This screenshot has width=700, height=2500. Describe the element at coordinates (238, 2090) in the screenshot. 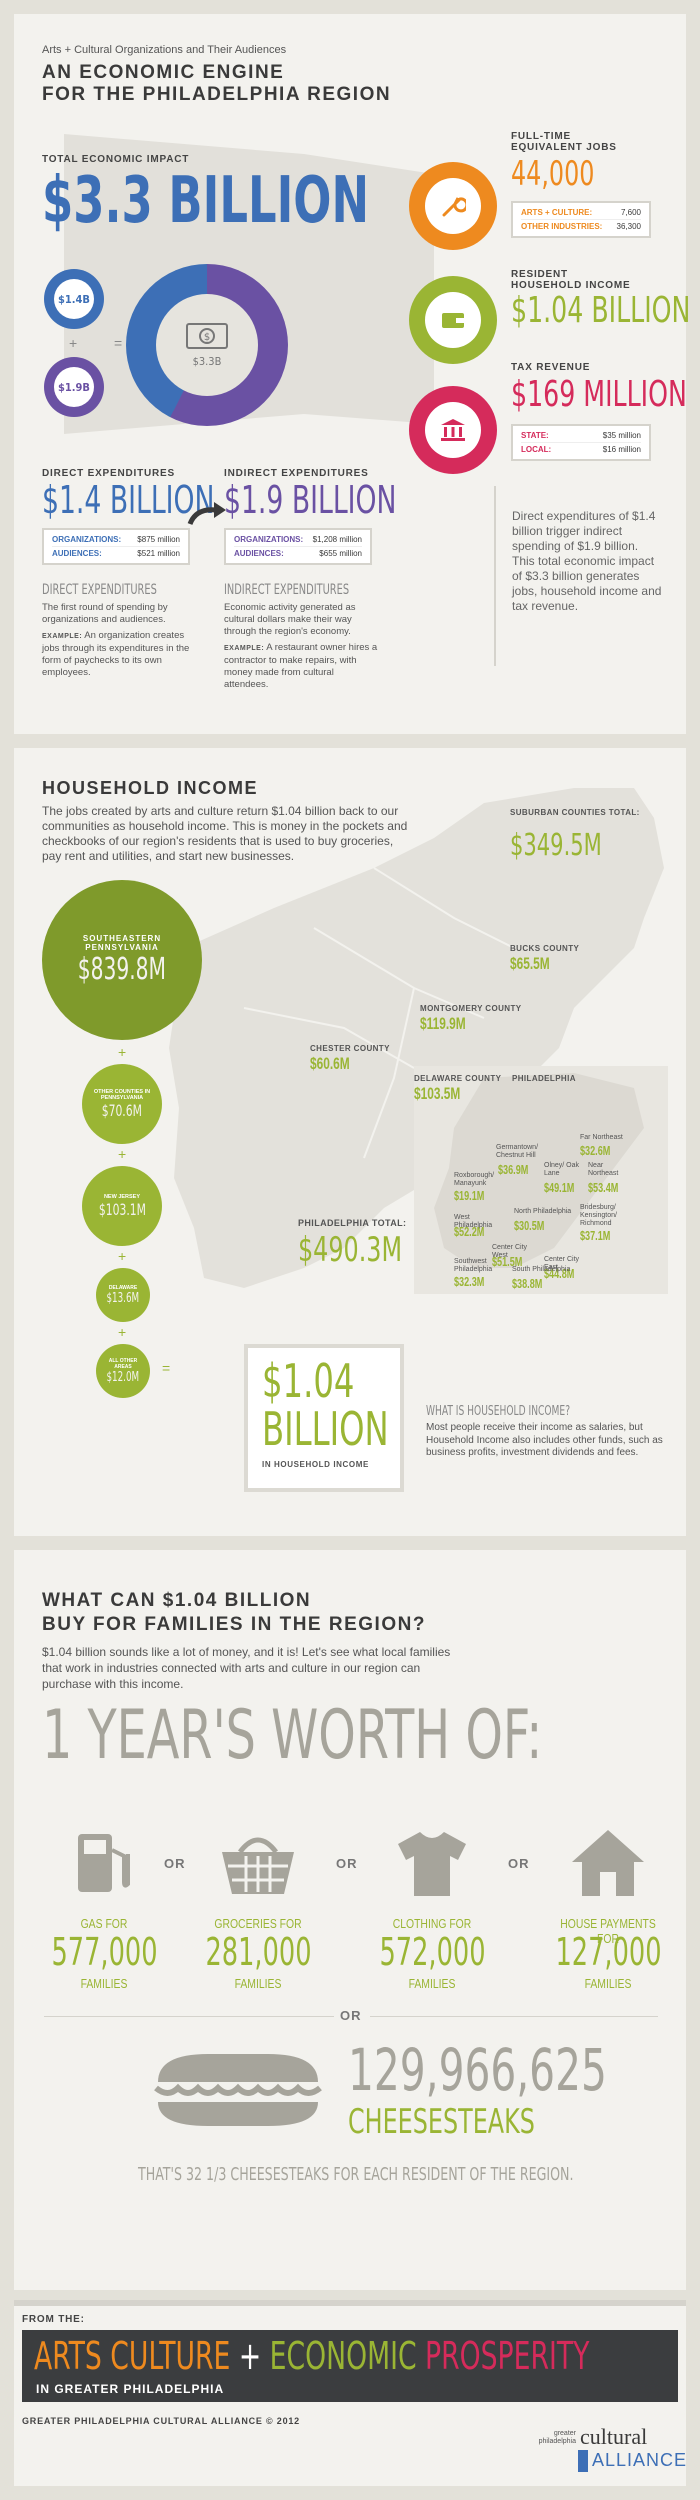

I see `cheesesteak-icon` at that location.